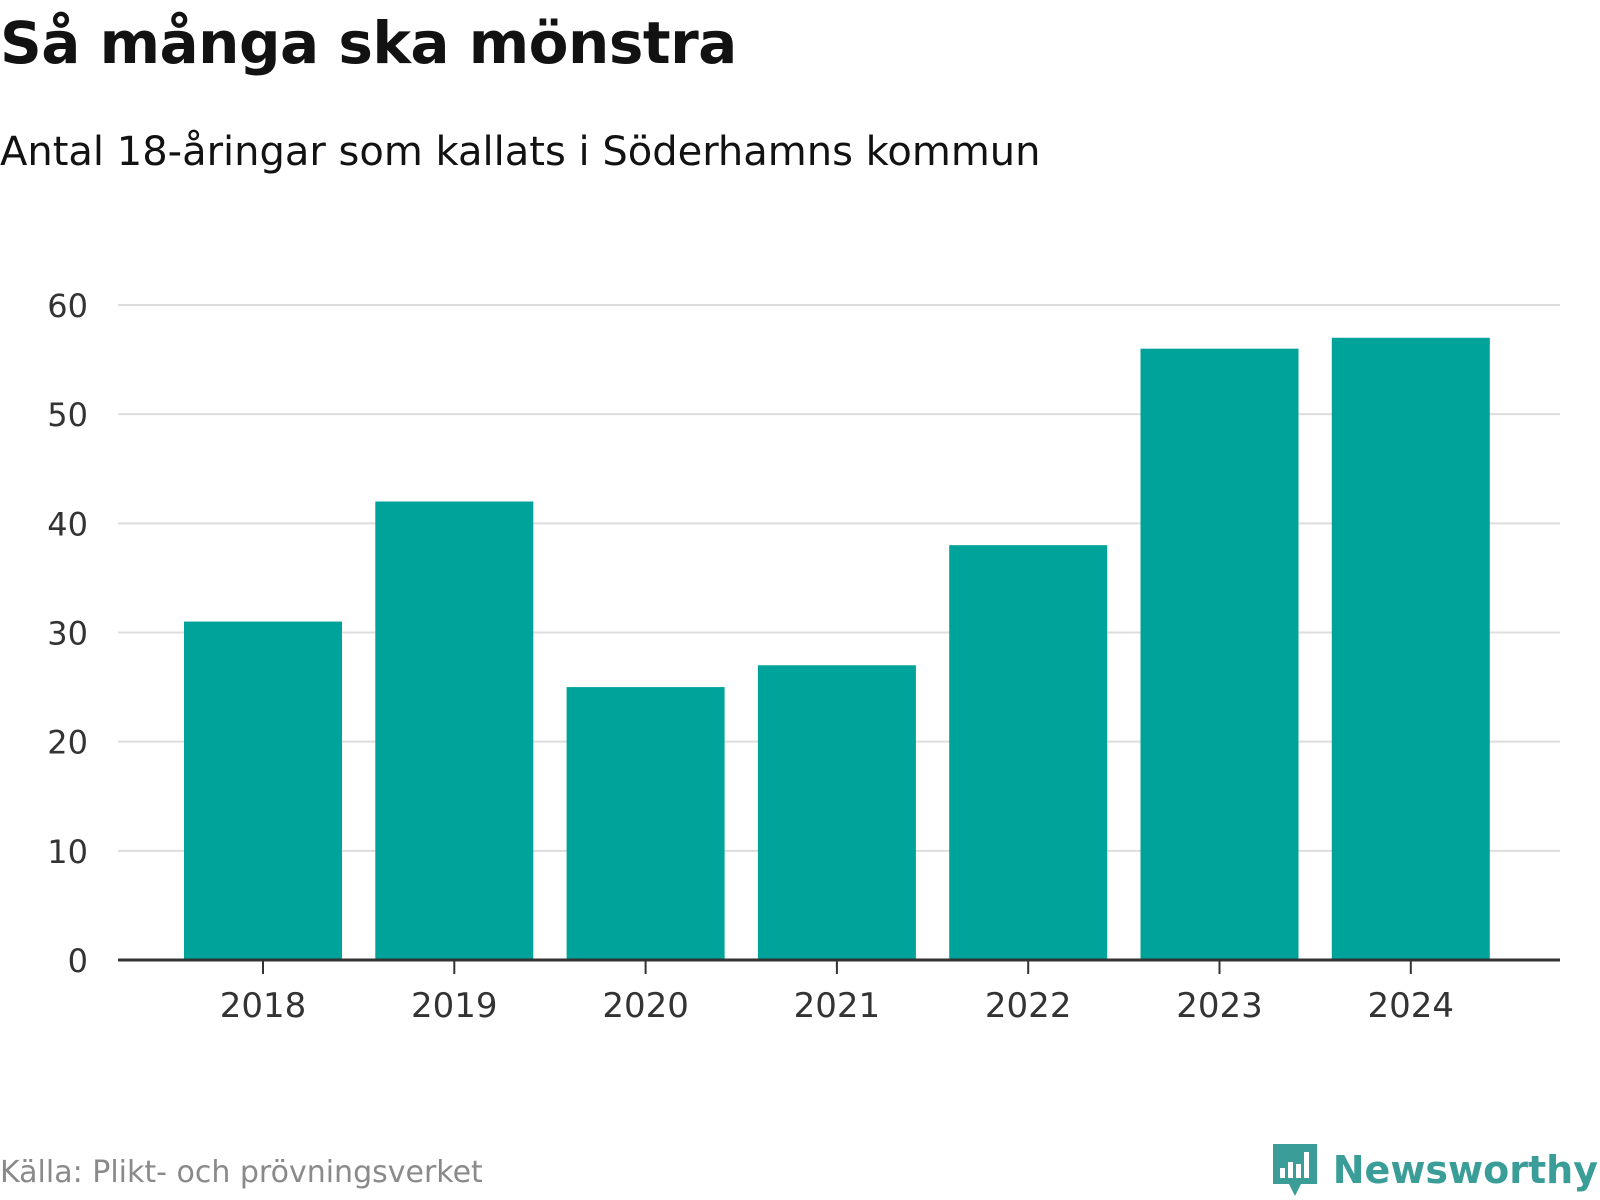 The image size is (1600, 1200). I want to click on y-tick-label: 30, so click(67, 634).